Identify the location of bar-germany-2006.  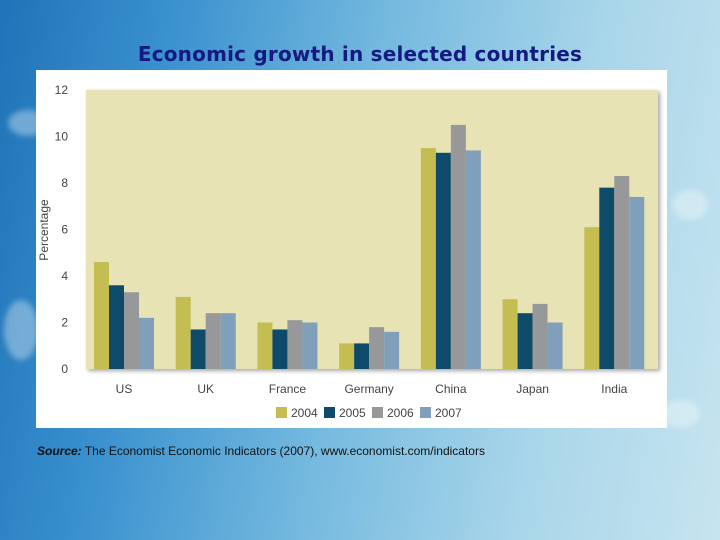
(377, 348).